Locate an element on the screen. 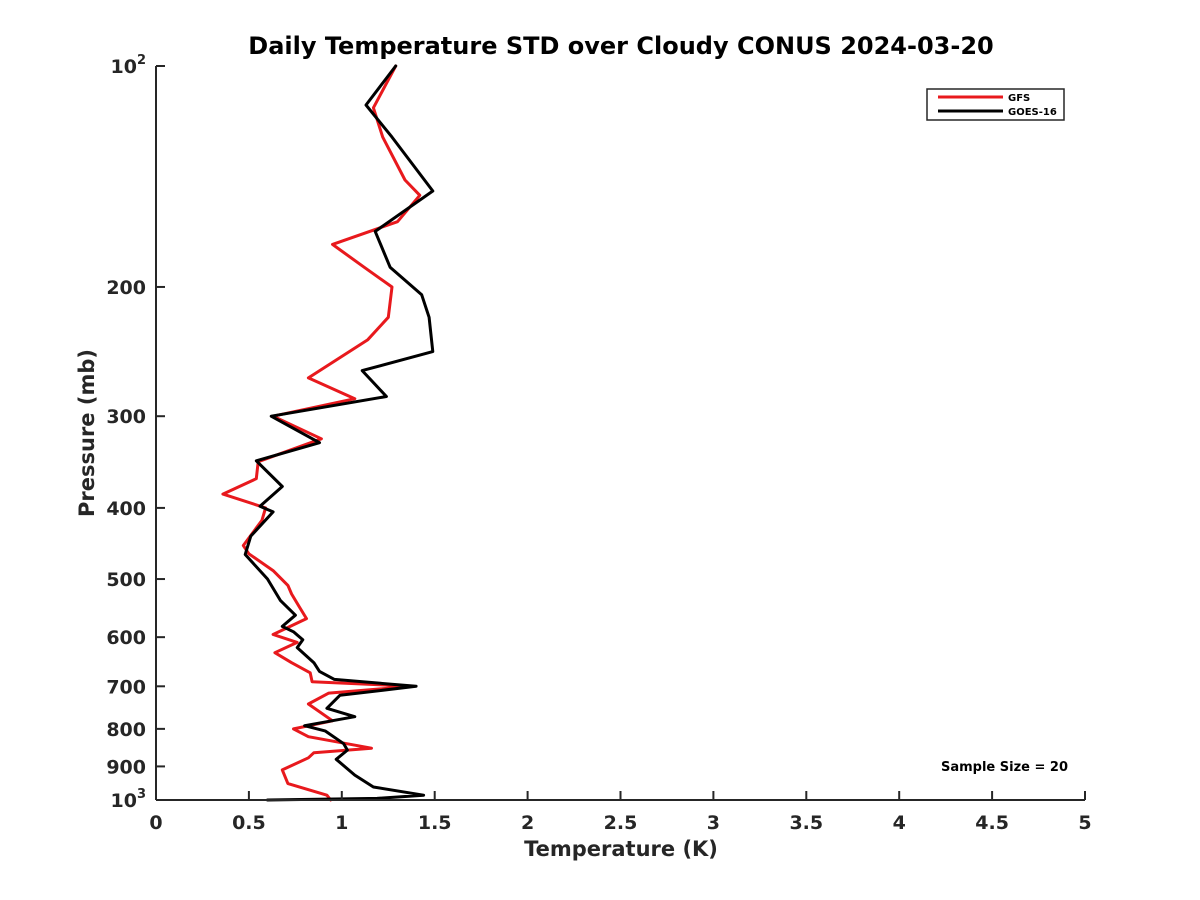 This screenshot has height=900, width=1200. legend: GFS GOES-16 is located at coordinates (995, 104).